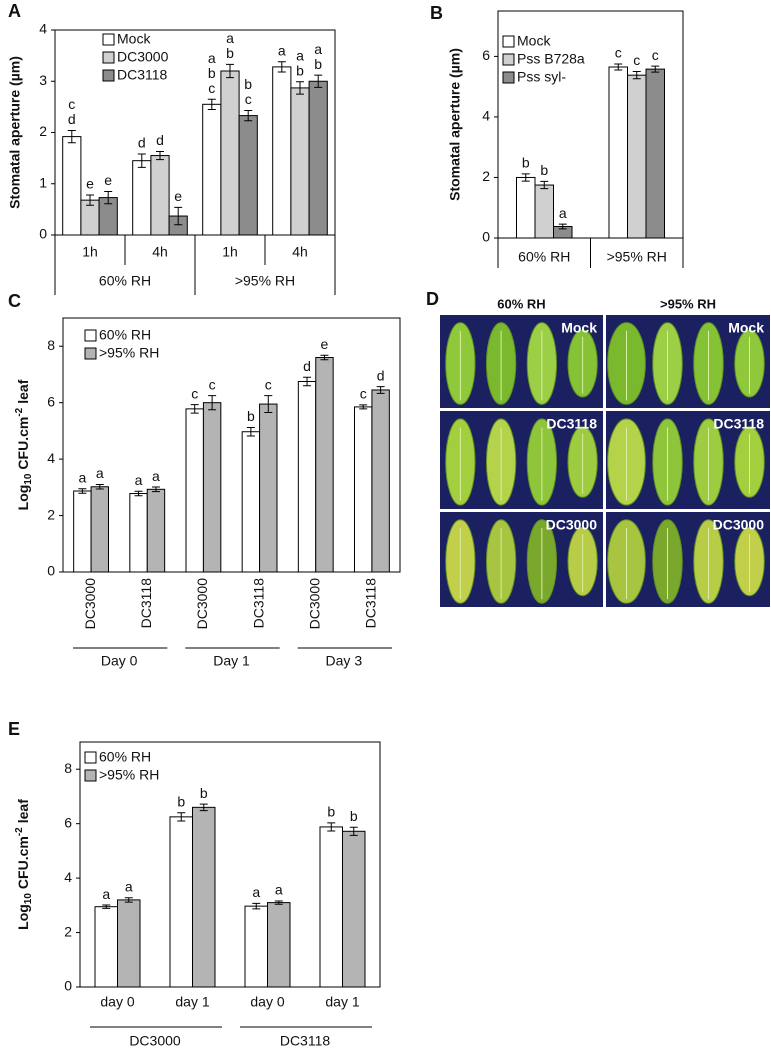  What do you see at coordinates (258, 603) in the screenshot?
I see `x-tick-label: DC3118` at bounding box center [258, 603].